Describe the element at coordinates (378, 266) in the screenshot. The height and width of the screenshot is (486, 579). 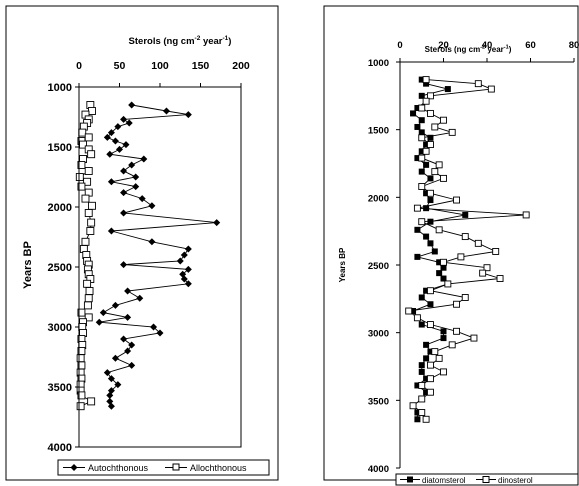
I see `right-y-tick-label: 2500` at that location.